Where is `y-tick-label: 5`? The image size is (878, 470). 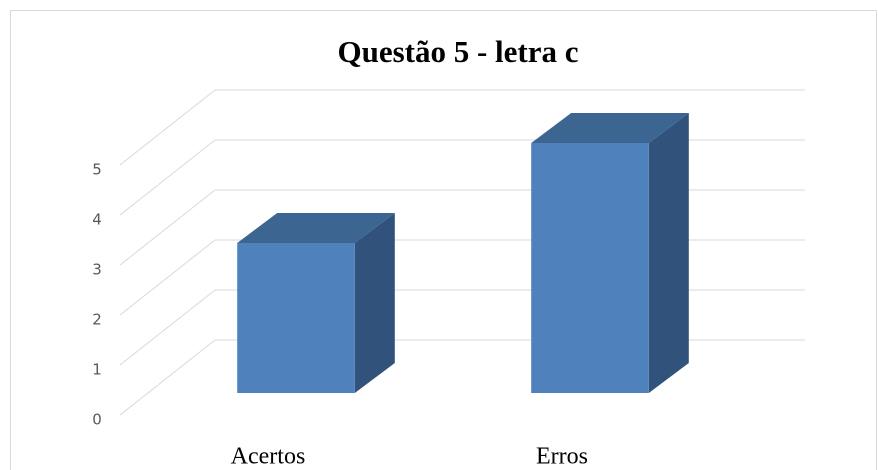 y-tick-label: 5 is located at coordinates (97, 170).